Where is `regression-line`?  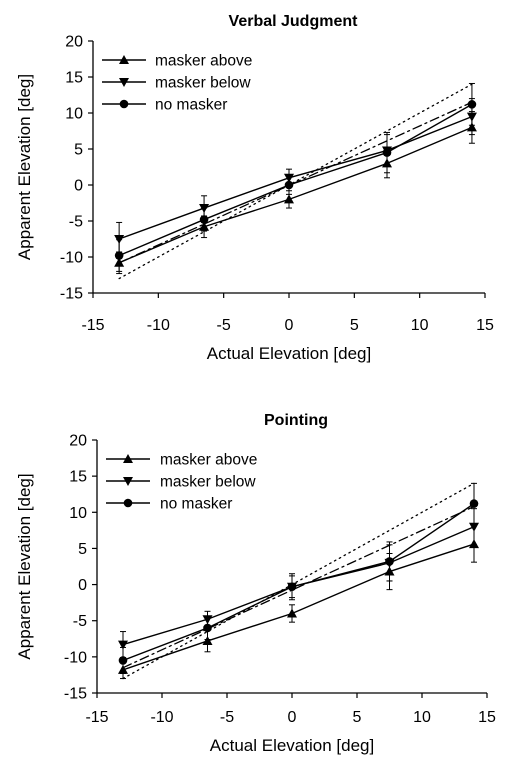 regression-line is located at coordinates (298, 587).